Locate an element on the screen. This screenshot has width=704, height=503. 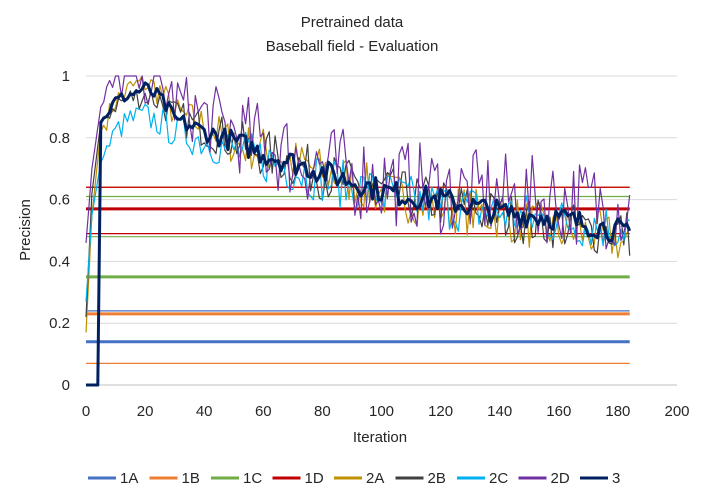
chart-title: Pretrained data is located at coordinates (352, 22).